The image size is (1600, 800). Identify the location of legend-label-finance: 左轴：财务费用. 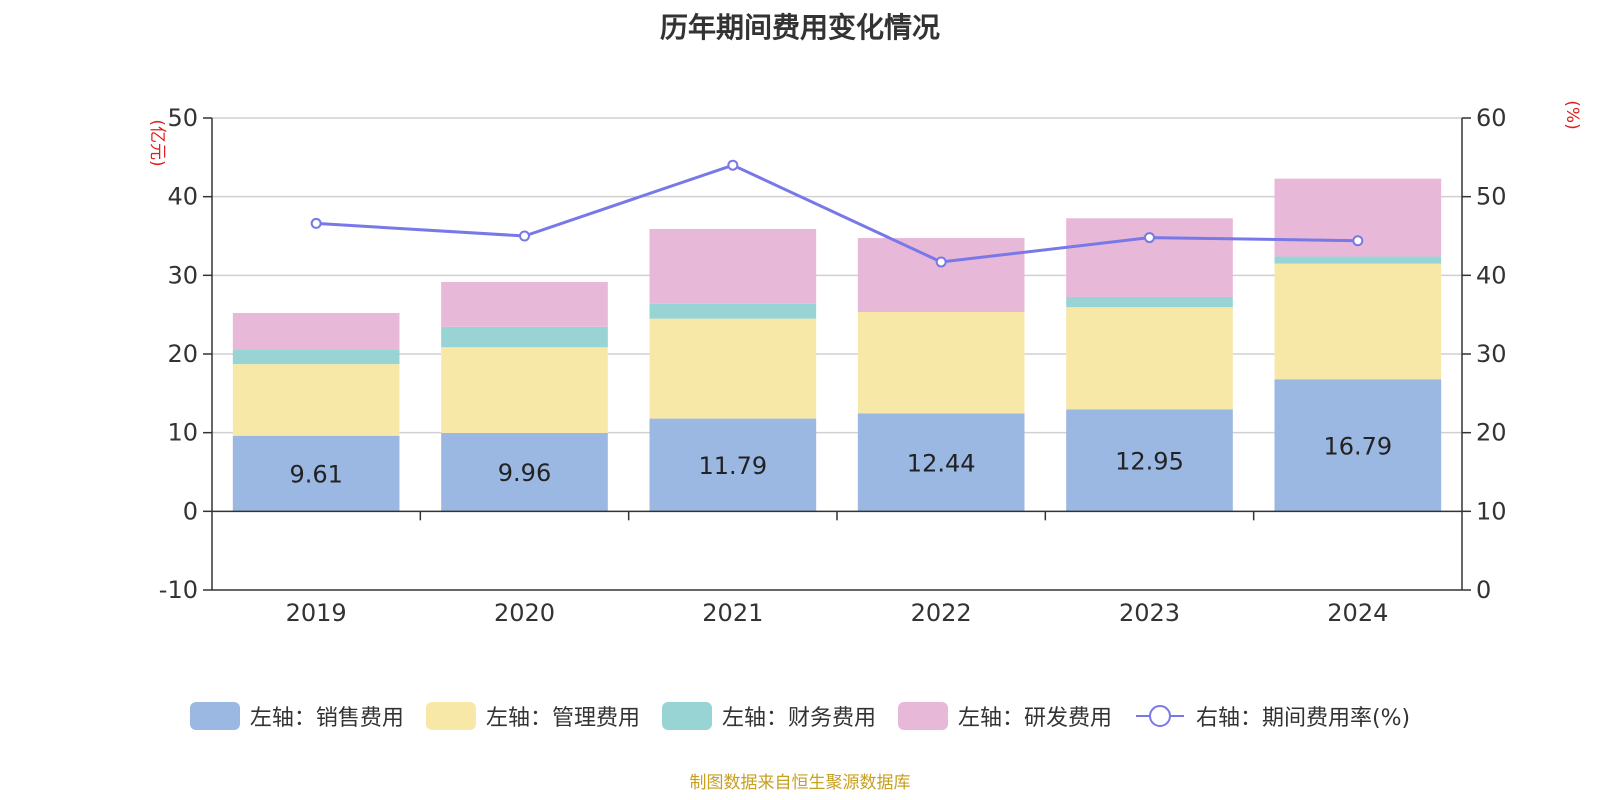
(798, 718).